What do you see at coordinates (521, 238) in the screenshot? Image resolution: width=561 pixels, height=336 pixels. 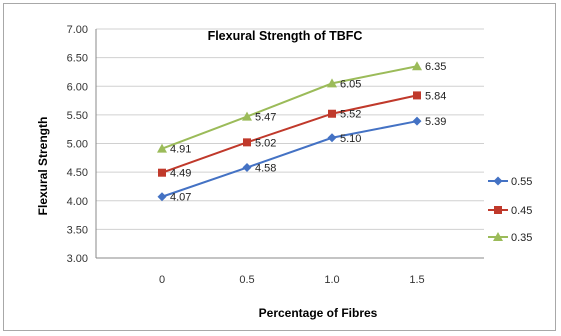 I see `legend-label: 0.35` at bounding box center [521, 238].